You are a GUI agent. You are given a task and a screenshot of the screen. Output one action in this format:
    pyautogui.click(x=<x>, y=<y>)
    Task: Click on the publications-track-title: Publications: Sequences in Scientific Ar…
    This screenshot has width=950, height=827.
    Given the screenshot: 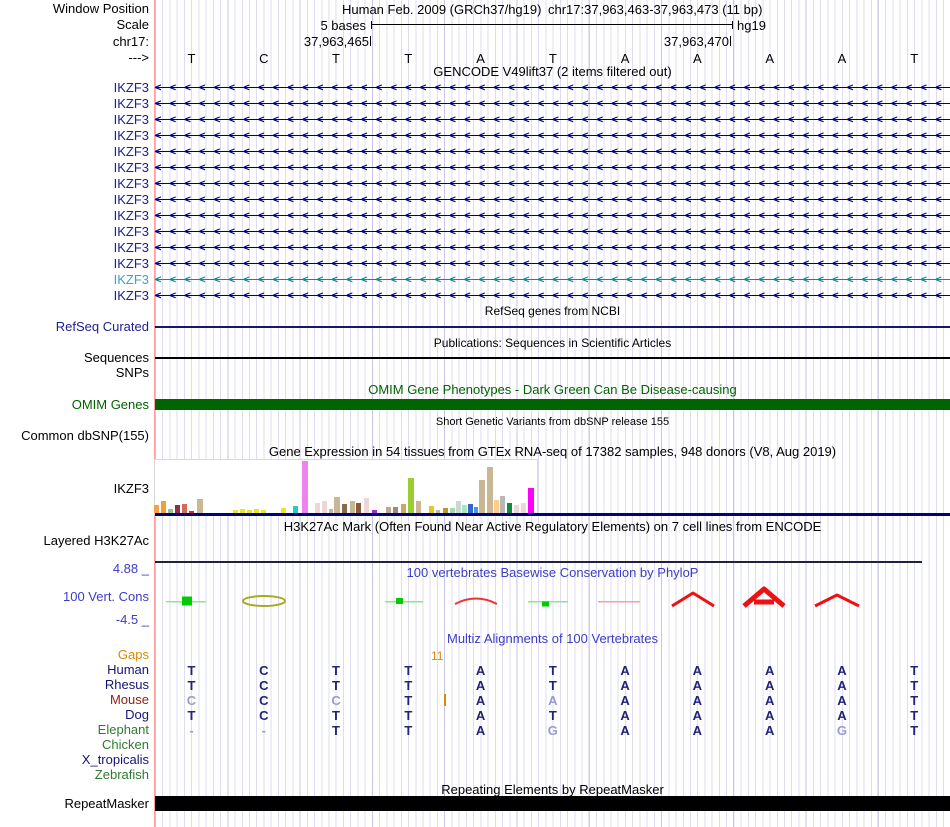 What is the action you would take?
    pyautogui.click(x=552, y=343)
    